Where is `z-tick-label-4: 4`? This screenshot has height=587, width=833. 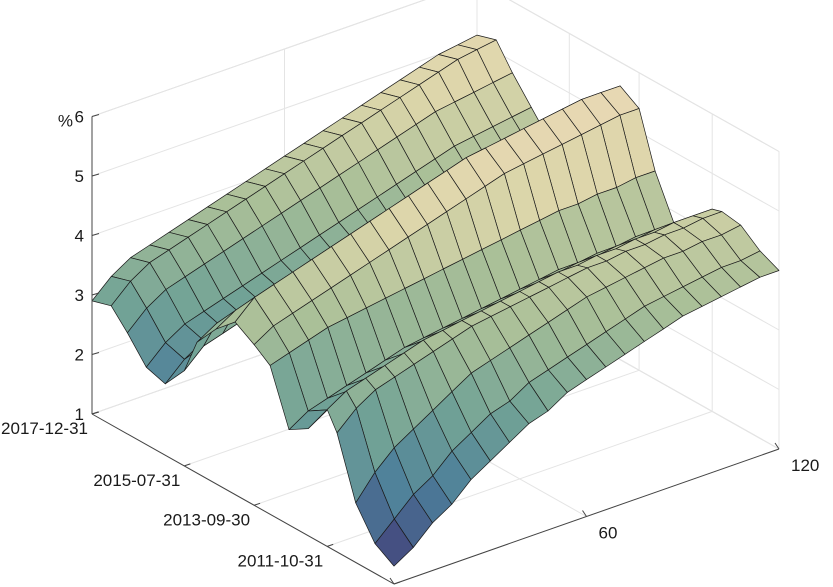 z-tick-label-4: 4 is located at coordinates (79, 236).